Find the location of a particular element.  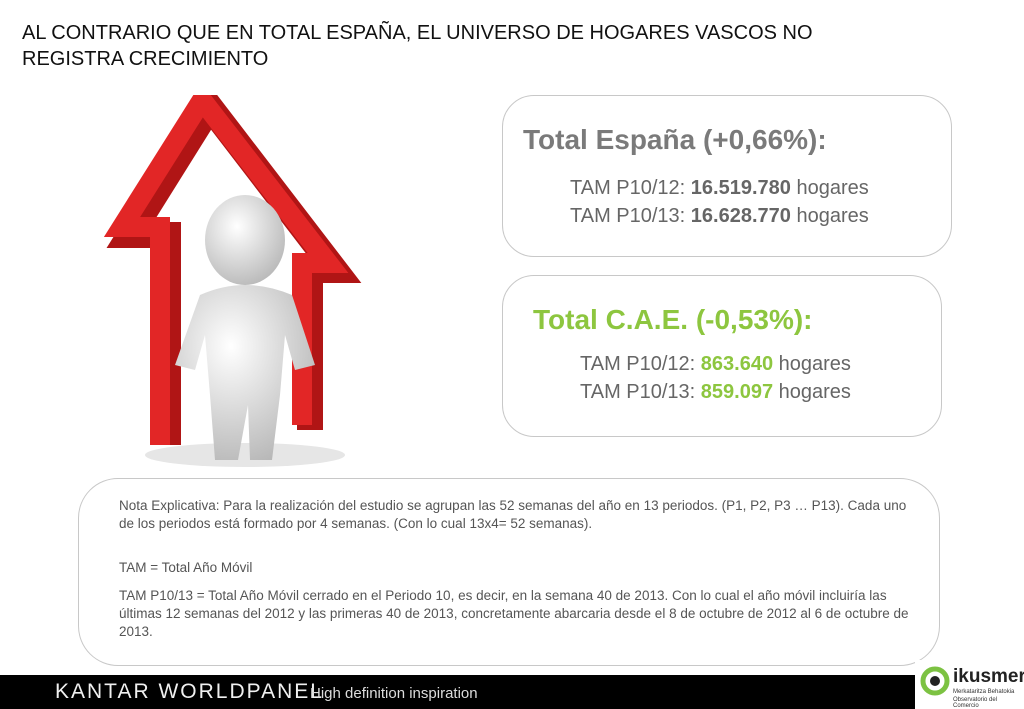

line: TAM P10/13: 16.628.770 hogares is located at coordinates (719, 216).